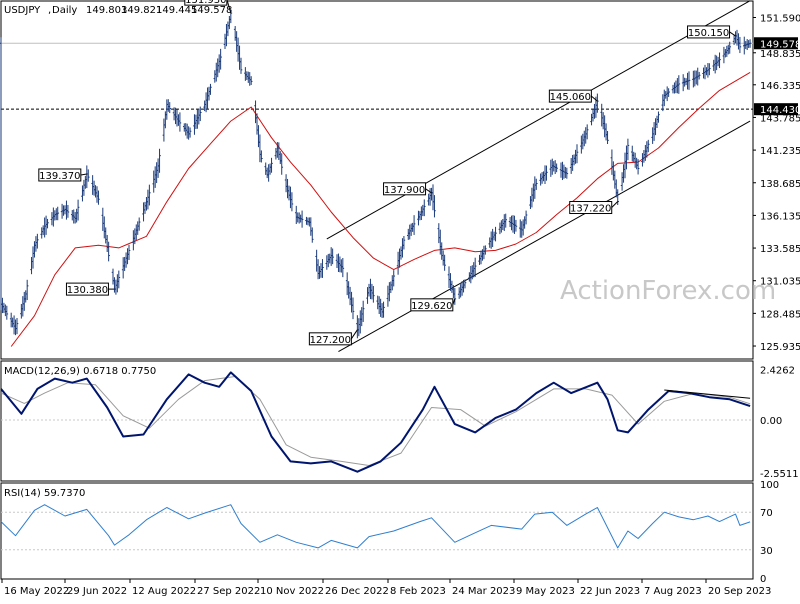 Image resolution: width=800 pixels, height=604 pixels. I want to click on rsi-header: RSI(14) 59.7370, so click(44, 493).